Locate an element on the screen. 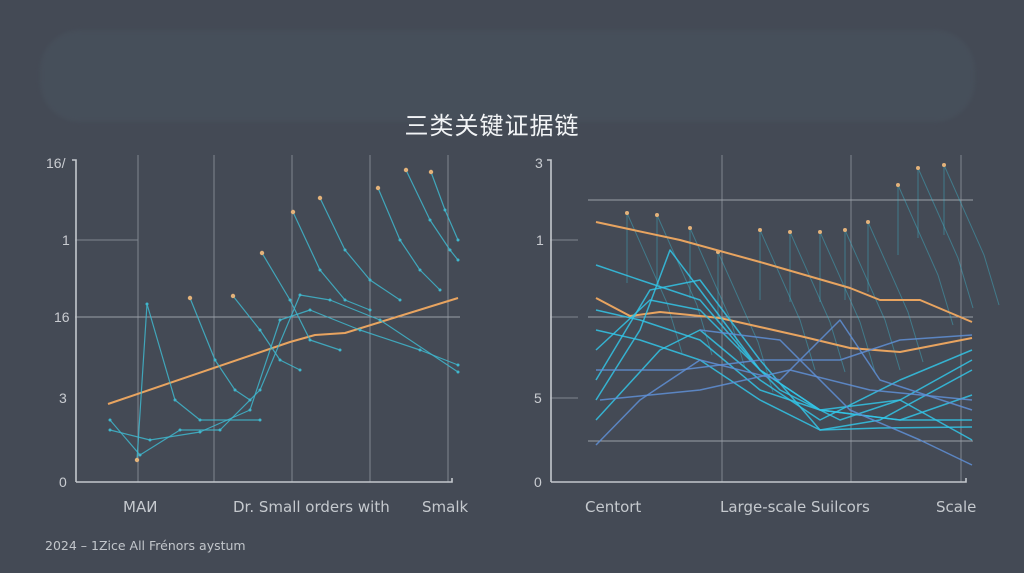  series-line-orange-top is located at coordinates (784, 272).